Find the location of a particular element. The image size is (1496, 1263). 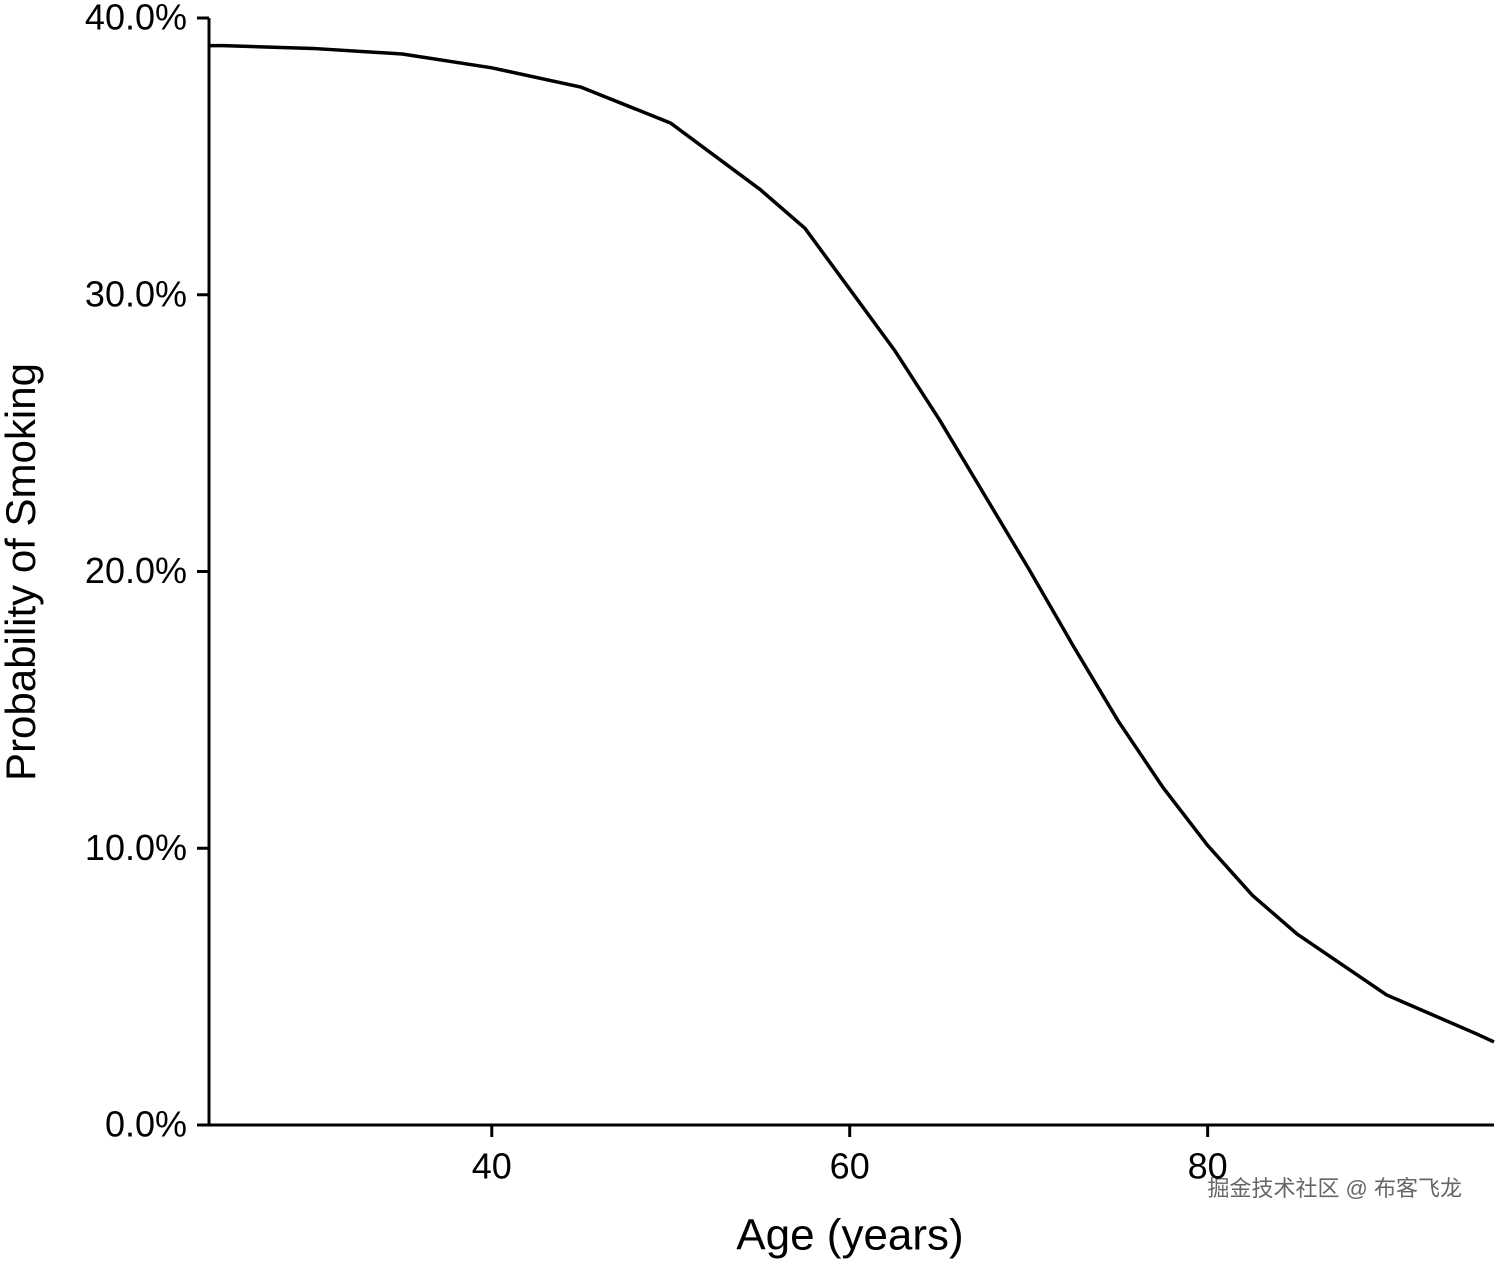

x-tick-label: 40 is located at coordinates (492, 1166).